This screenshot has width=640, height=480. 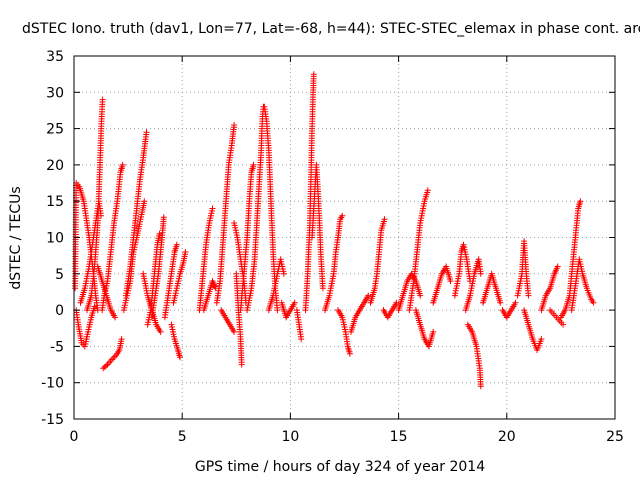 I want to click on y-tick-label: 35, so click(x=55, y=57).